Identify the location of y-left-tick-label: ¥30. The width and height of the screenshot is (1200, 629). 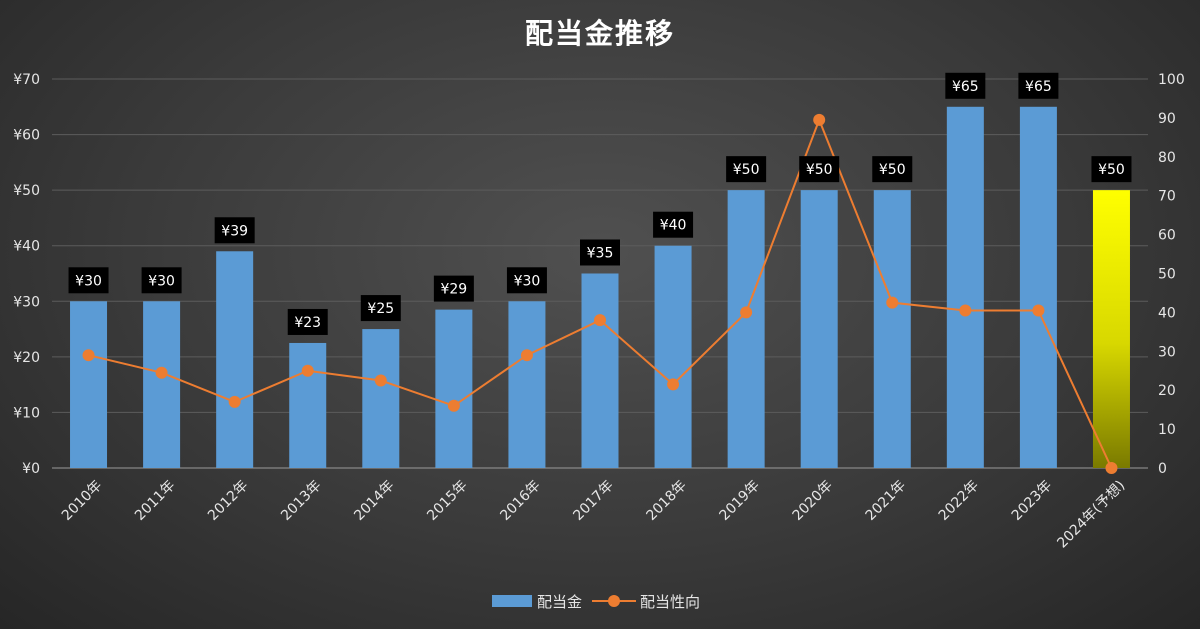
(26, 302).